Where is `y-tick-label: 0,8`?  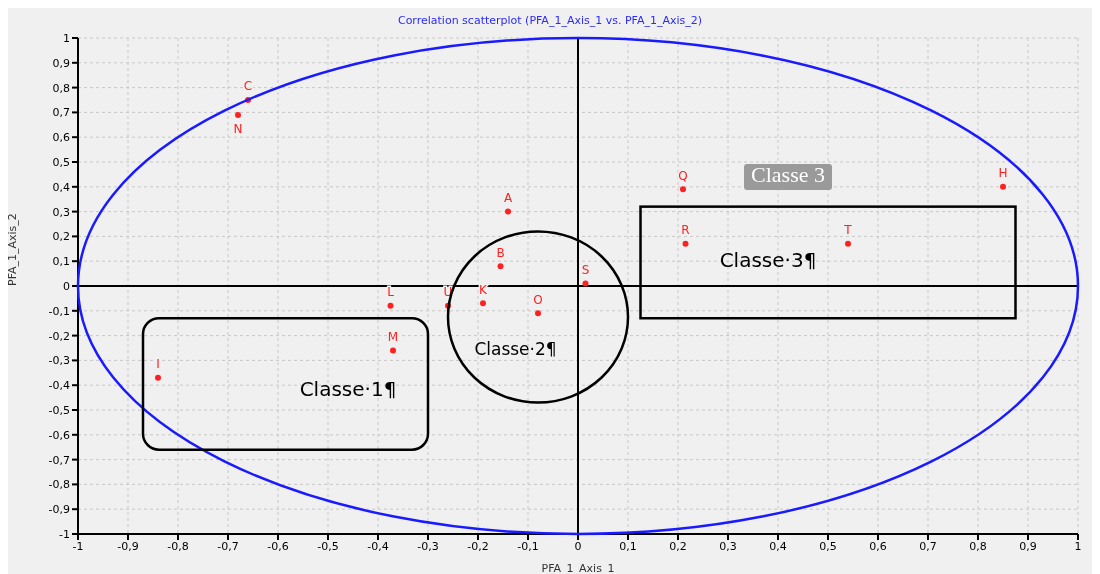
y-tick-label: 0,8 is located at coordinates (61, 88).